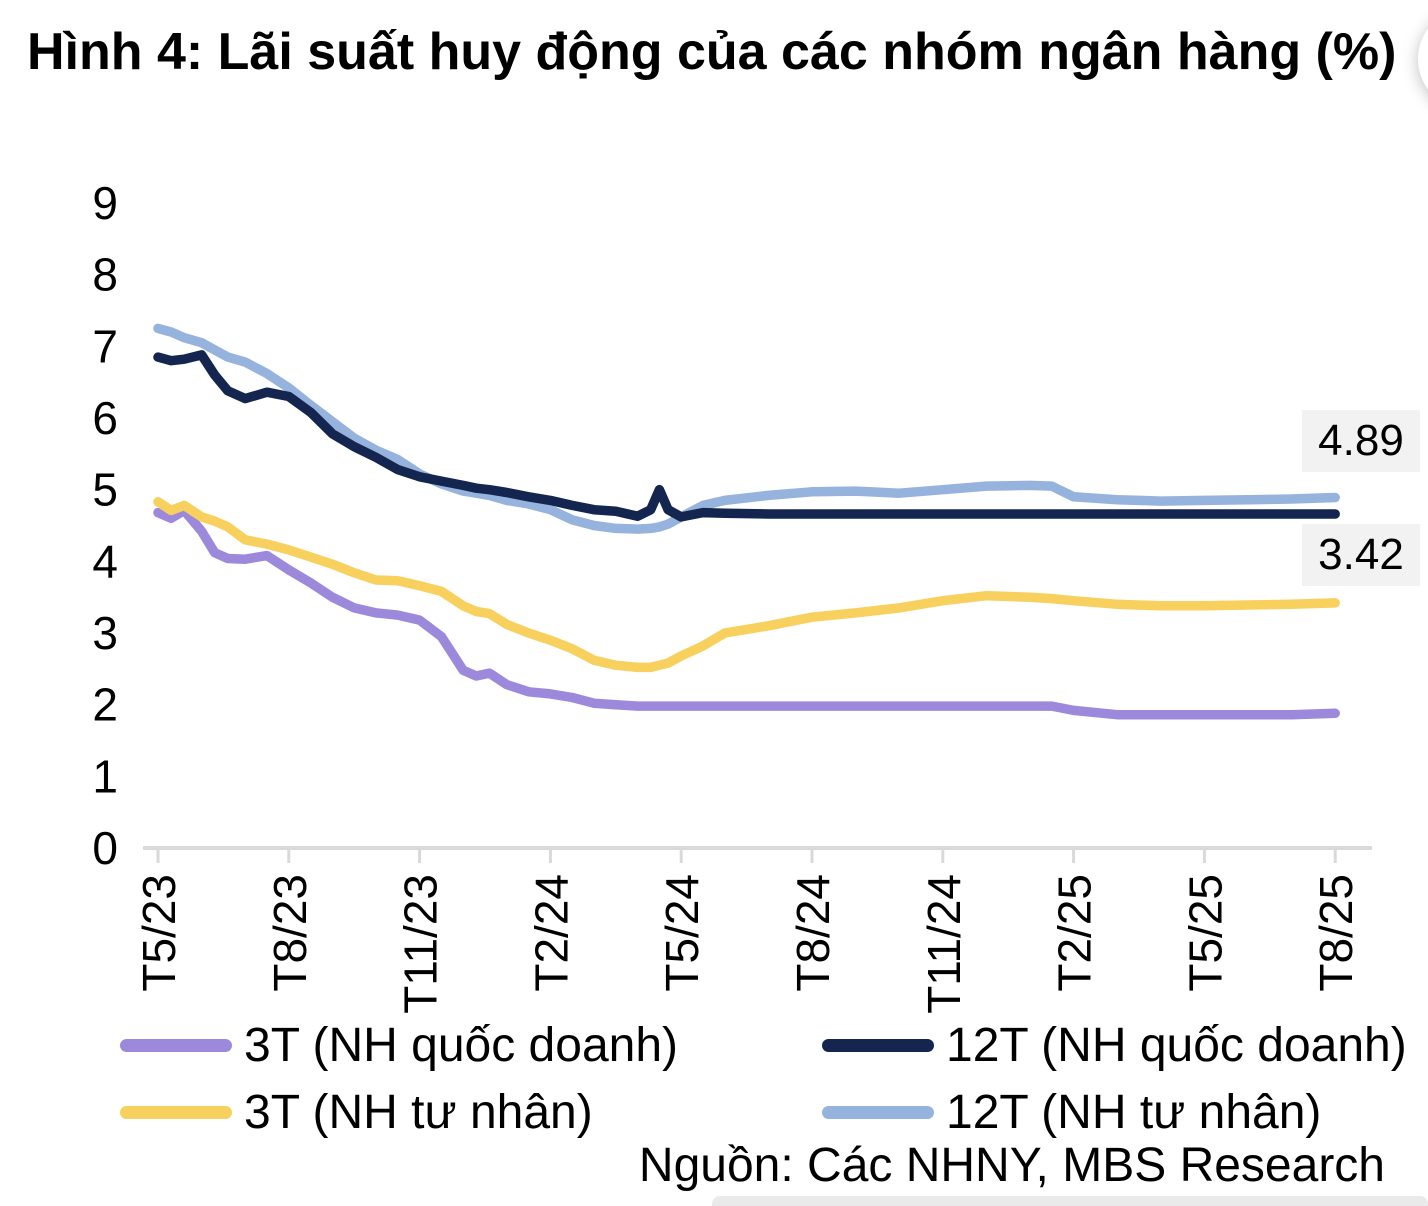 The width and height of the screenshot is (1428, 1206). Describe the element at coordinates (682, 933) in the screenshot. I see `x-tick-label: T5/24` at that location.